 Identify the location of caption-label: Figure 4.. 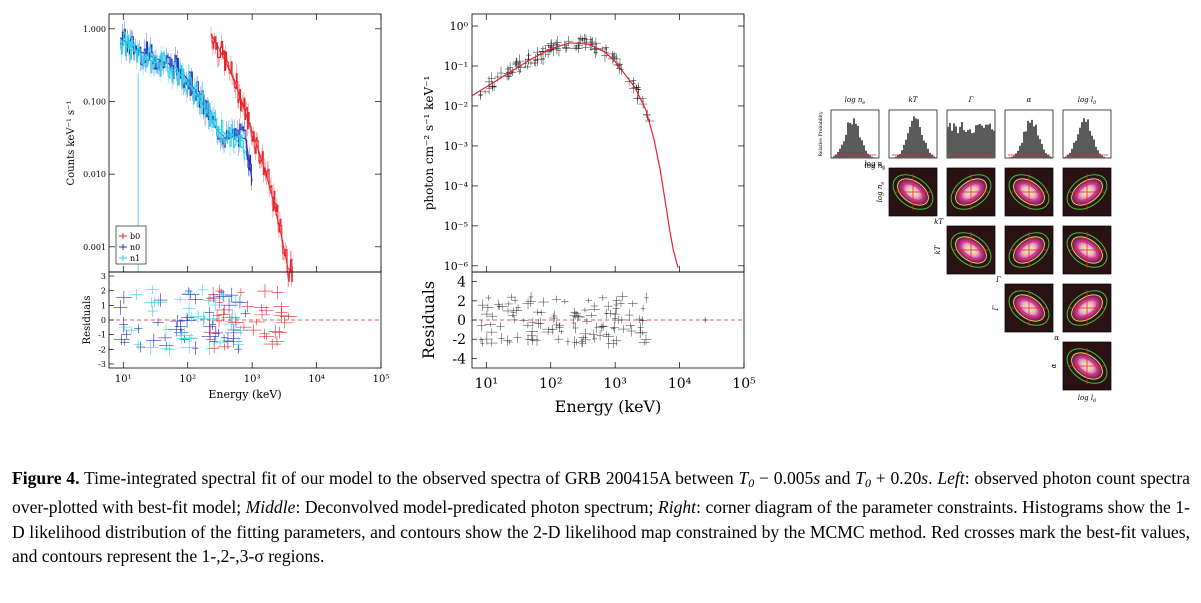
(46, 478).